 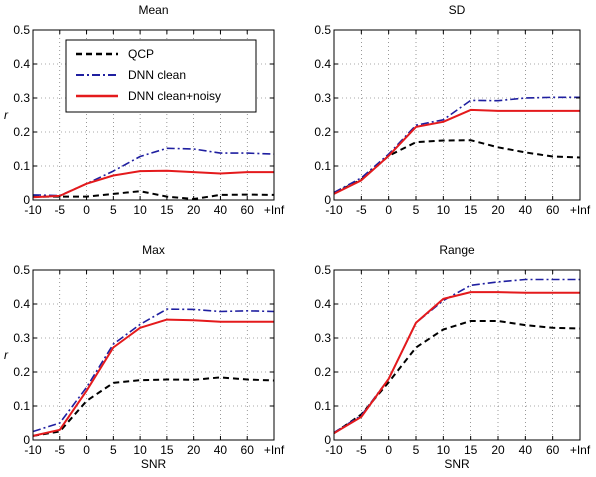 I want to click on legend: QCP DNN clean DNN clean+noisy, so click(x=161, y=76).